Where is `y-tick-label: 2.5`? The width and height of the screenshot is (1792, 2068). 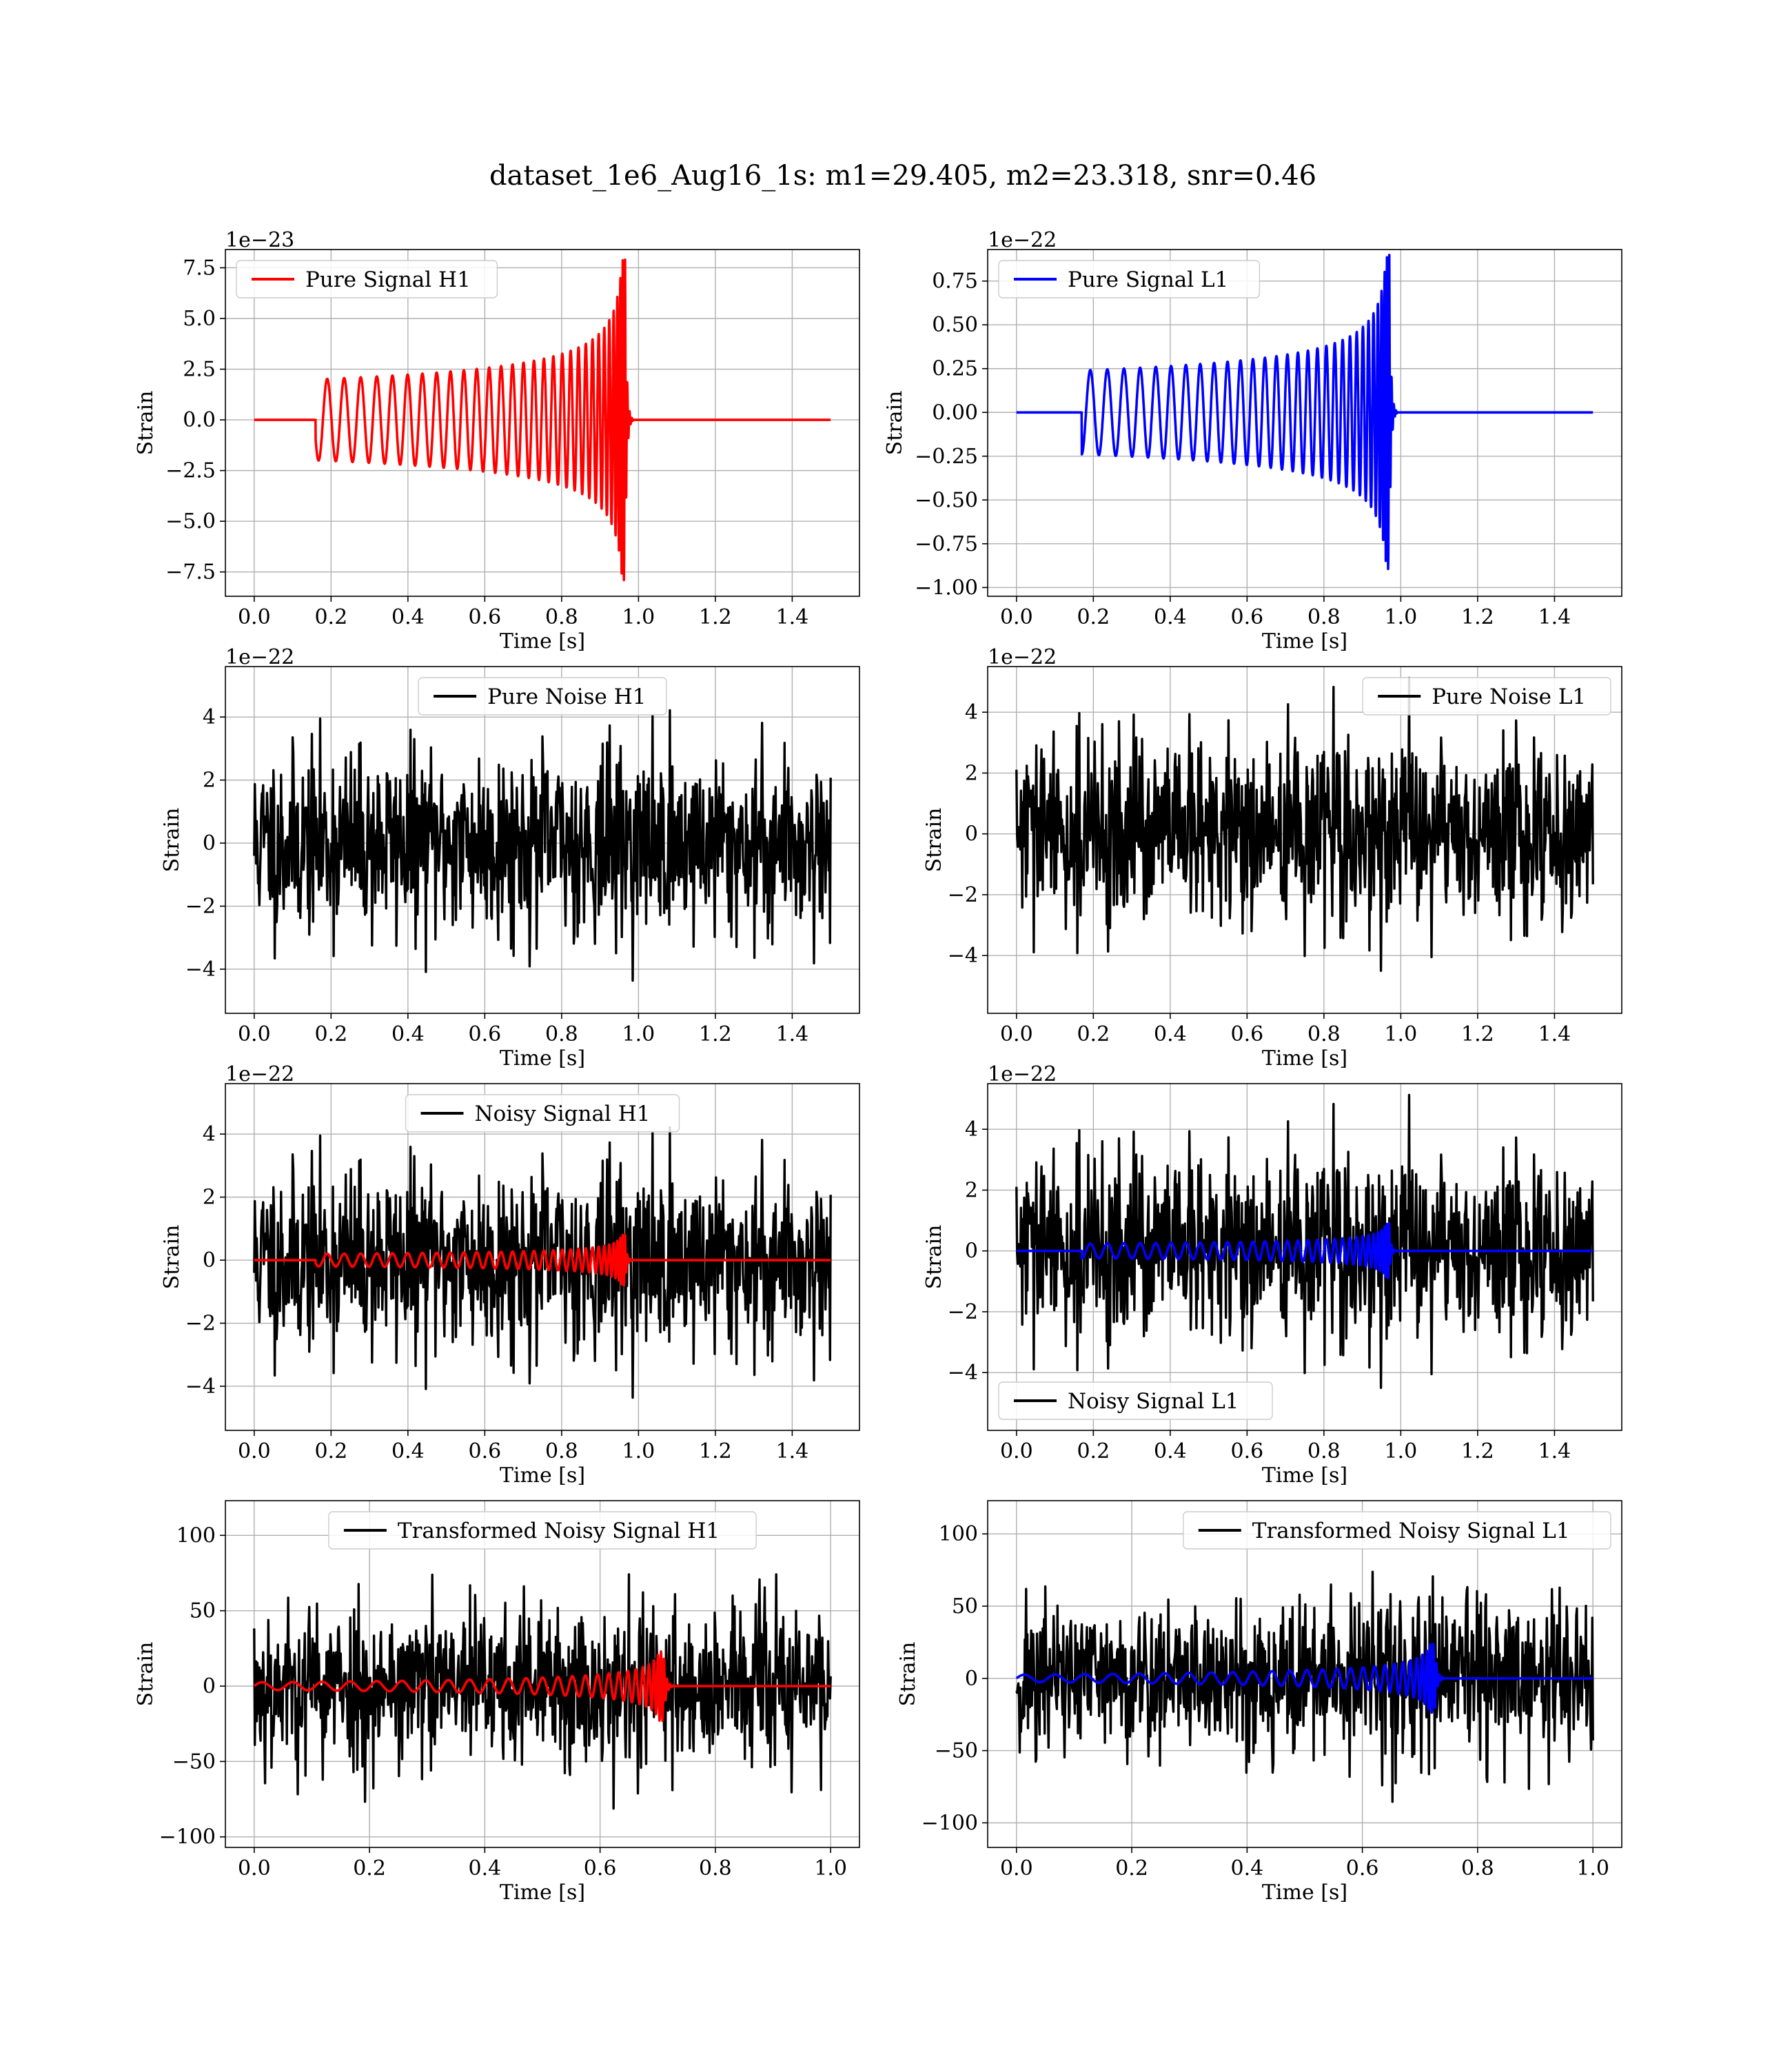 y-tick-label: 2.5 is located at coordinates (199, 370).